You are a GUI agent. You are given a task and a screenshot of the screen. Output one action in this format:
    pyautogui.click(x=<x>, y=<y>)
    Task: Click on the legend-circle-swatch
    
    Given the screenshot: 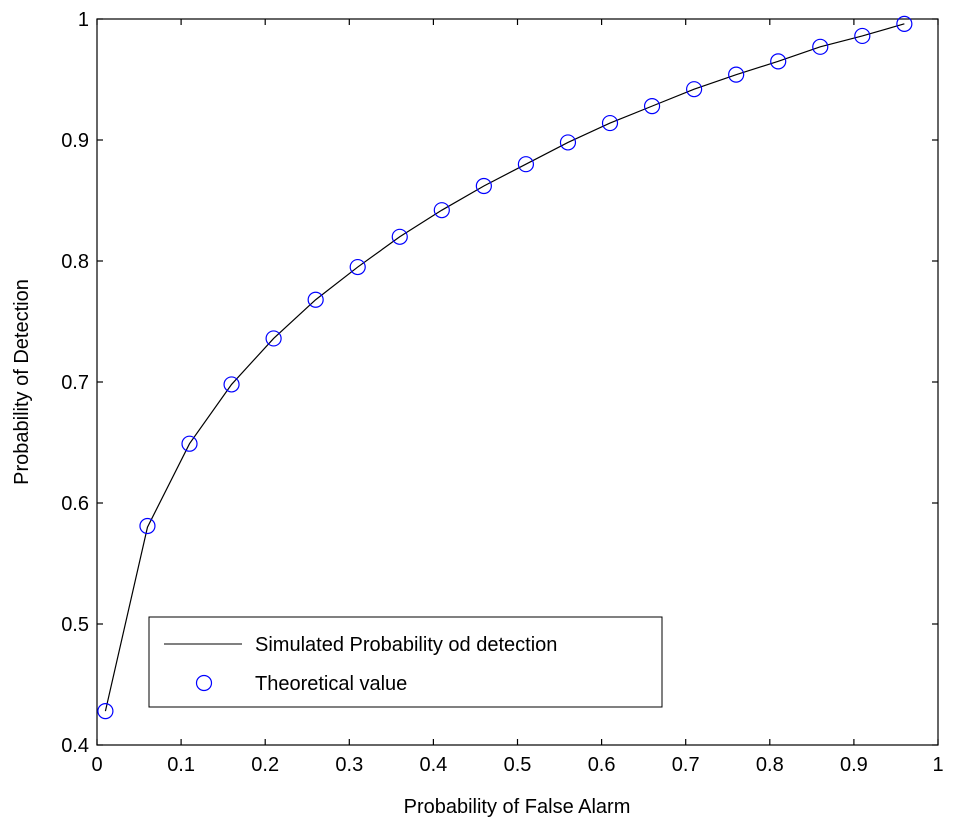 What is the action you would take?
    pyautogui.click(x=204, y=683)
    